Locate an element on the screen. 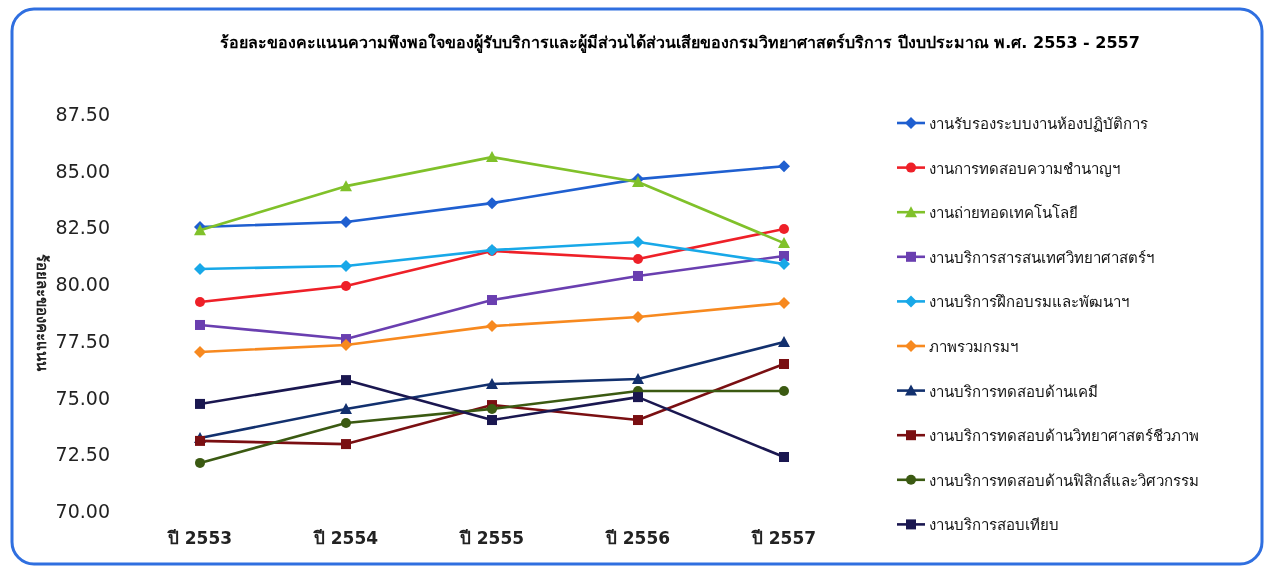 This screenshot has height=576, width=1274. y-tick-label: 70.00 is located at coordinates (82, 511).